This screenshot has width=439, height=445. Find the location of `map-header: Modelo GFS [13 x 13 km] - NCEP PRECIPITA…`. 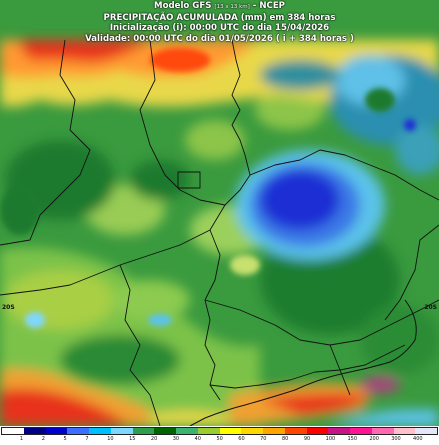

map-header: Modelo GFS [13 x 13 km] - NCEP PRECIPITA… is located at coordinates (219, 22).